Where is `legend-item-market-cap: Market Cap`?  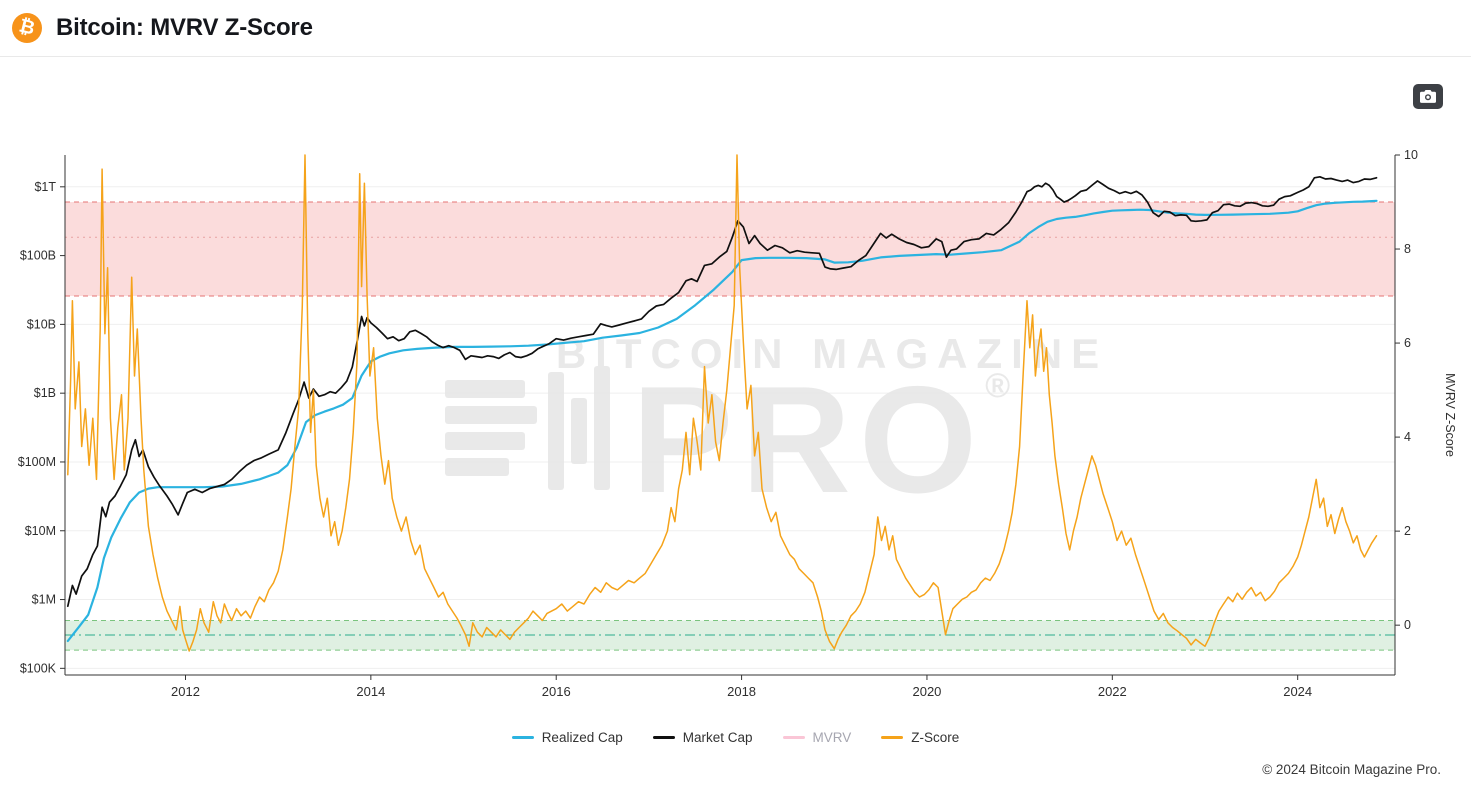 legend-item-market-cap: Market Cap is located at coordinates (702, 737).